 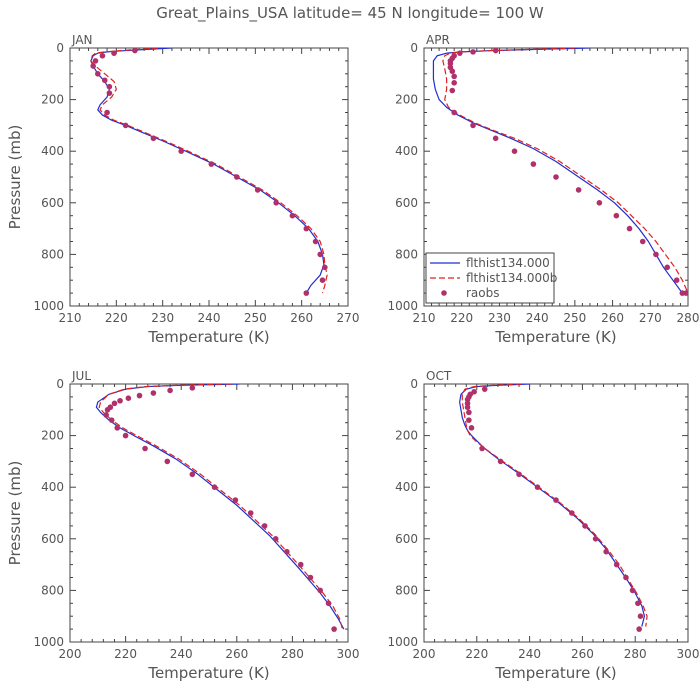 I want to click on x-axis-title-jul: Temperature (K), so click(x=208, y=673).